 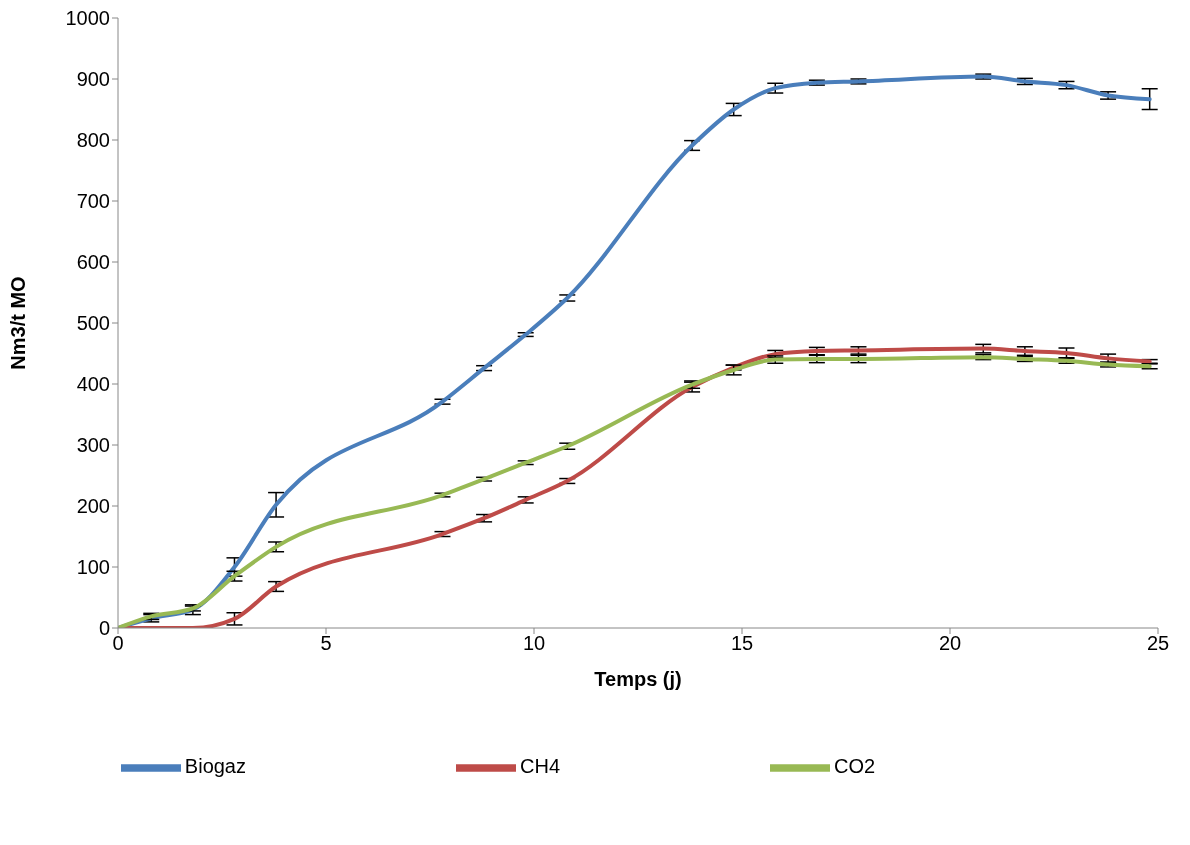 I want to click on y-tick-label: 600, so click(x=93, y=262).